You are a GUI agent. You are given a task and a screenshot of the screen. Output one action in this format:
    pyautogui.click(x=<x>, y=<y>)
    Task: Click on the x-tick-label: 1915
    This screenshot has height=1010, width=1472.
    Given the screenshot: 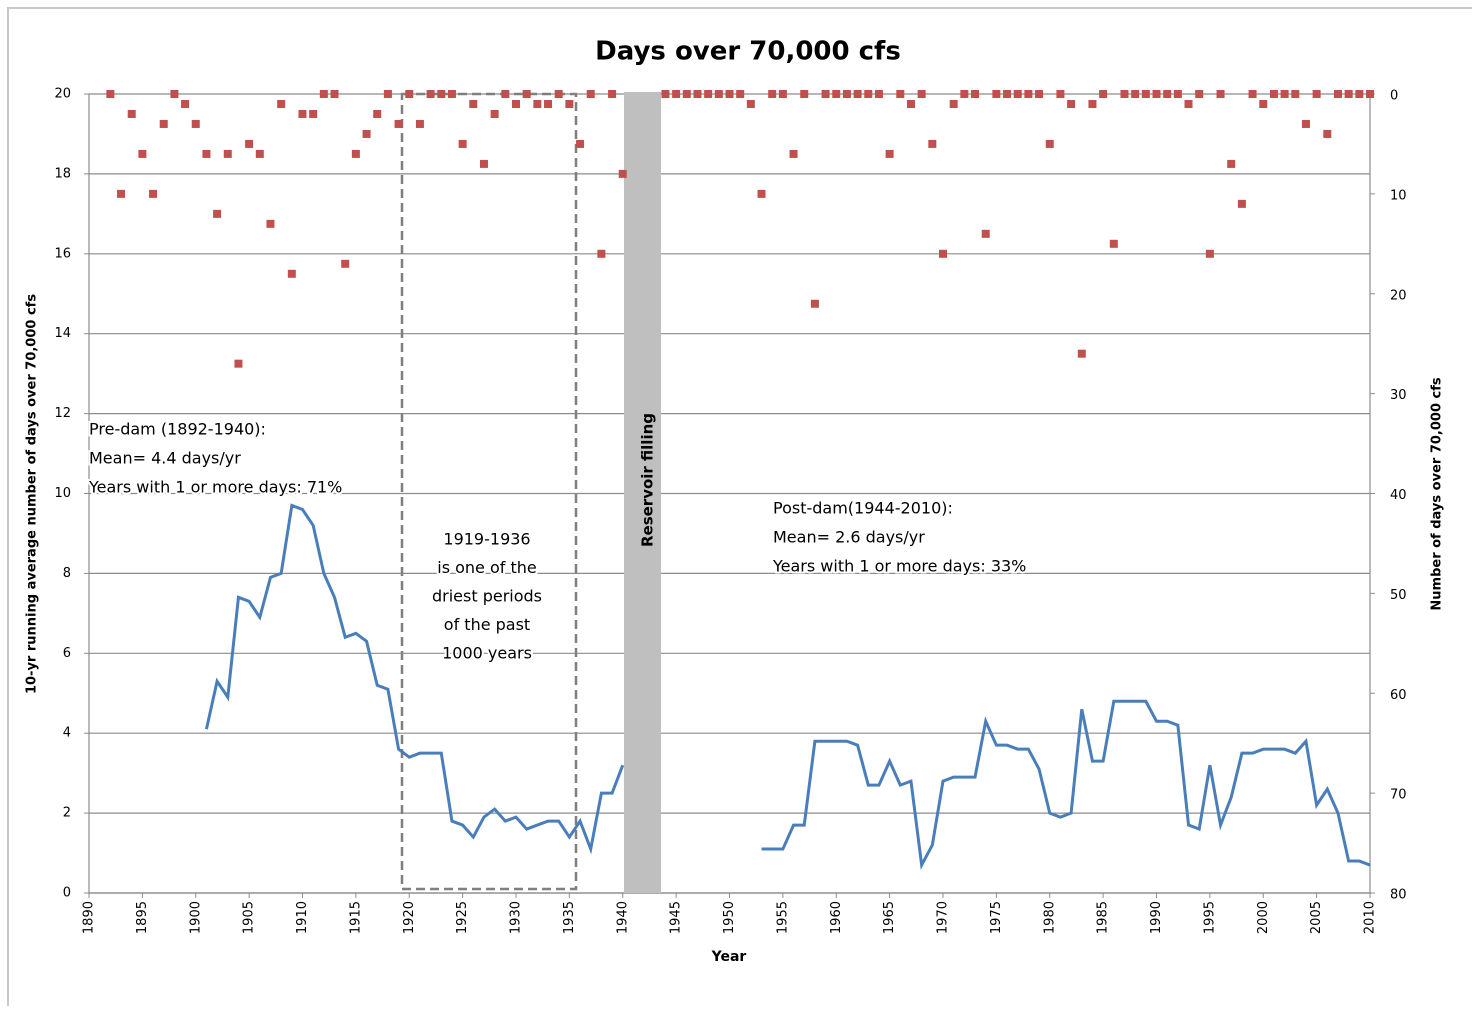 What is the action you would take?
    pyautogui.click(x=355, y=917)
    